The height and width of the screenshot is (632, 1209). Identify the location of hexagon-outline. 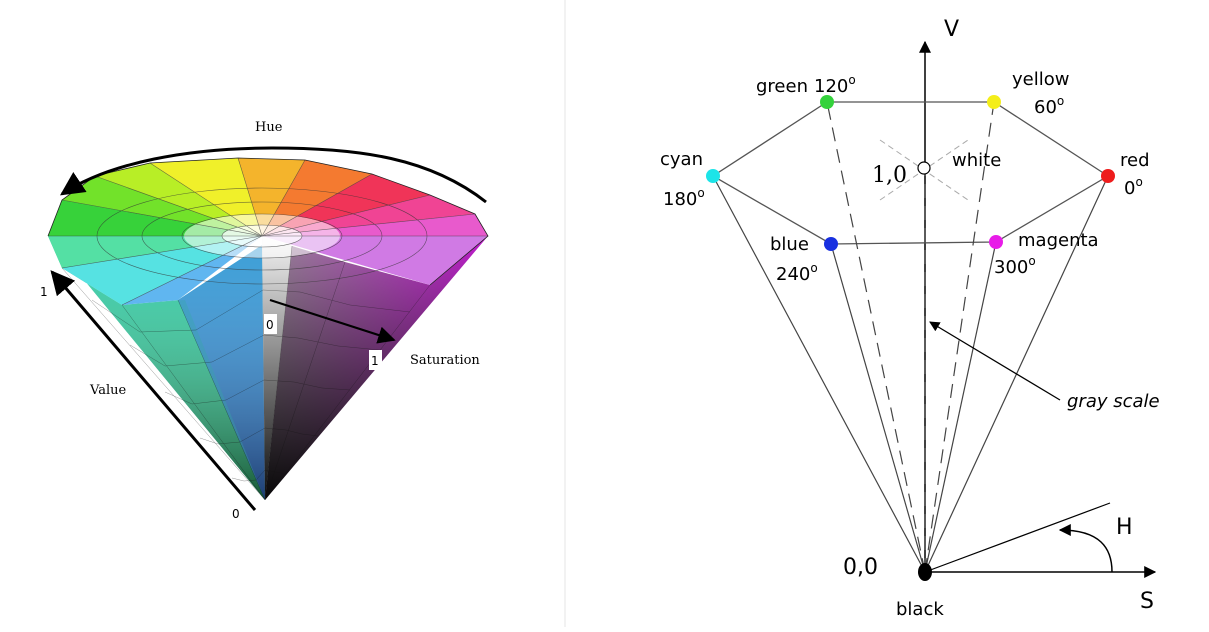
(910, 173).